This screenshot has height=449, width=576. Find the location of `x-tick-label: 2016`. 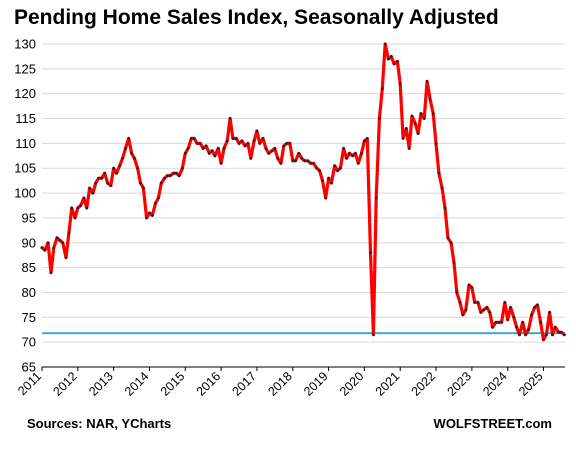

x-tick-label: 2016 is located at coordinates (209, 384).